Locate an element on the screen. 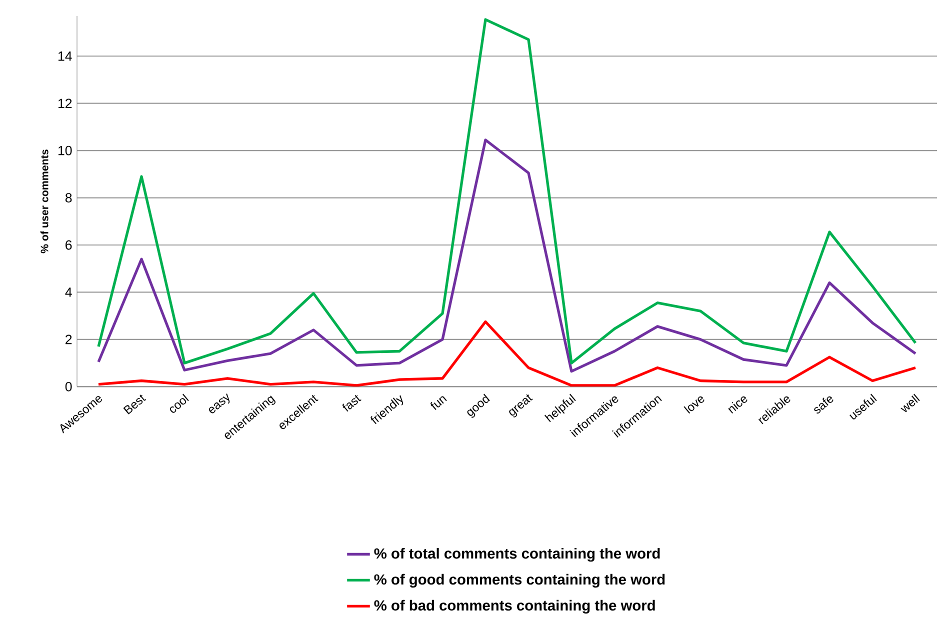  y-tick-label: 8 is located at coordinates (68, 197).